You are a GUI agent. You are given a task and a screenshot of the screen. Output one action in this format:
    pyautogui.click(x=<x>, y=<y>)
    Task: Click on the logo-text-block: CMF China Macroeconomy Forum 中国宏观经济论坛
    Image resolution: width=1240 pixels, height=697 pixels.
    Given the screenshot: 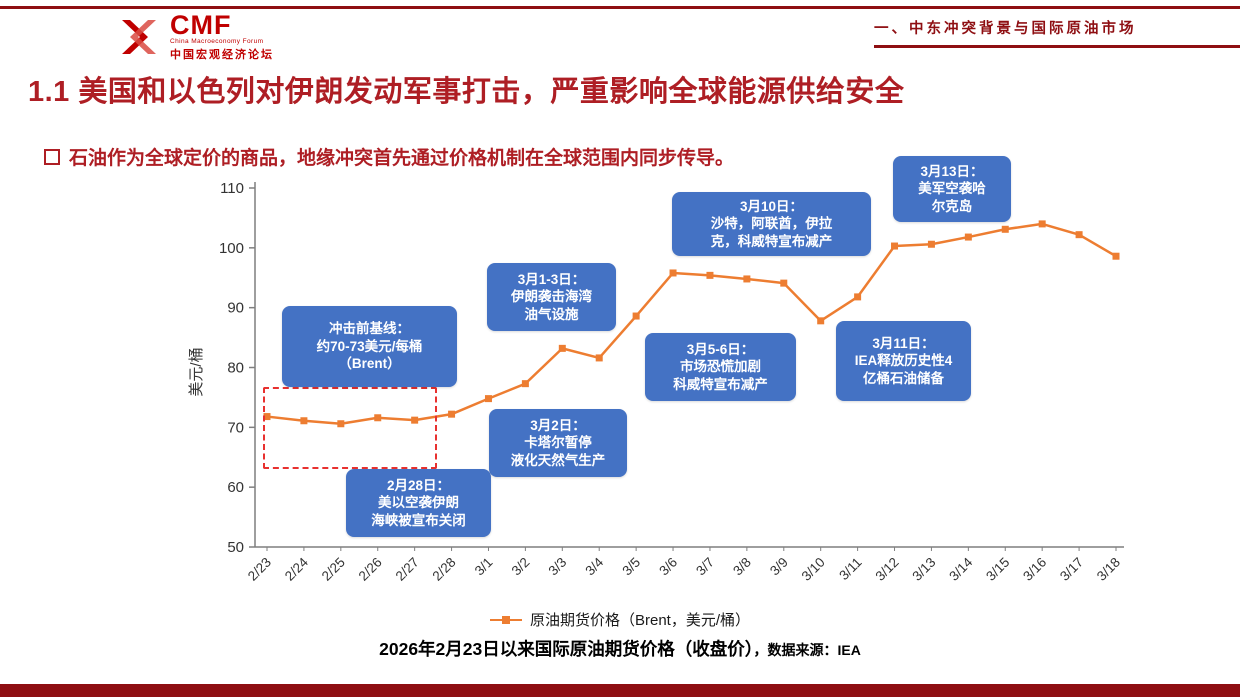 What is the action you would take?
    pyautogui.click(x=222, y=37)
    